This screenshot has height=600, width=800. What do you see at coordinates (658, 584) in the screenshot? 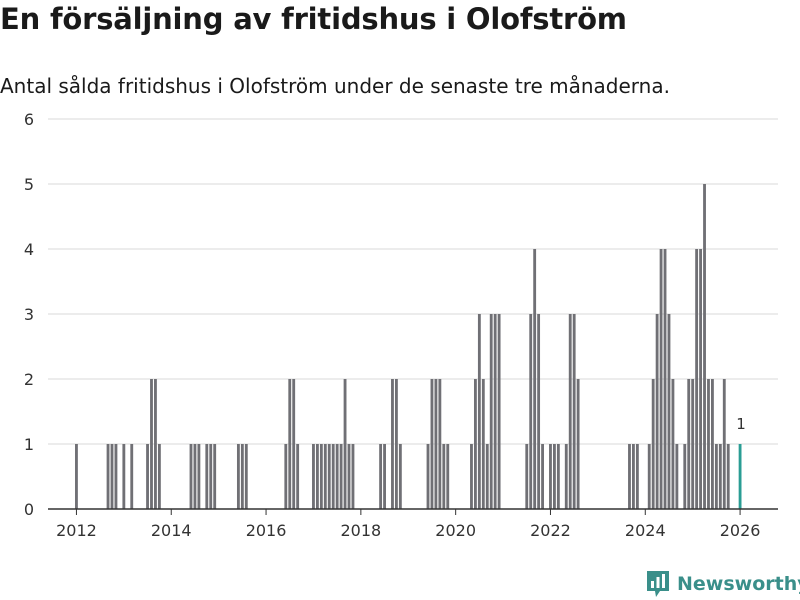
I see `bar-chart-logo-icon` at bounding box center [658, 584].